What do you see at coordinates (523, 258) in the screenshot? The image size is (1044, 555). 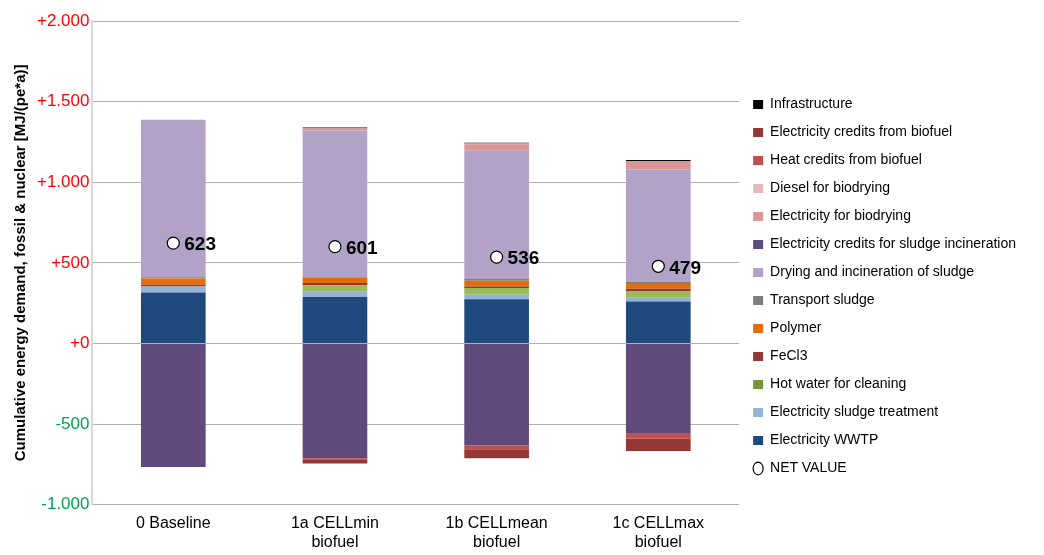 I see `data-label: 536` at bounding box center [523, 258].